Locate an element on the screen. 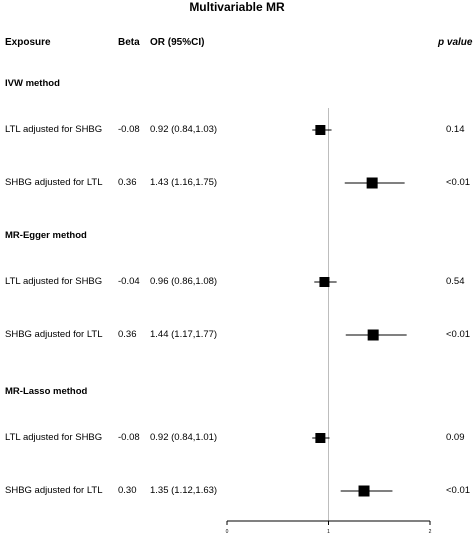  or-ci-text: 0.92 (0.84,1.03) is located at coordinates (184, 129).